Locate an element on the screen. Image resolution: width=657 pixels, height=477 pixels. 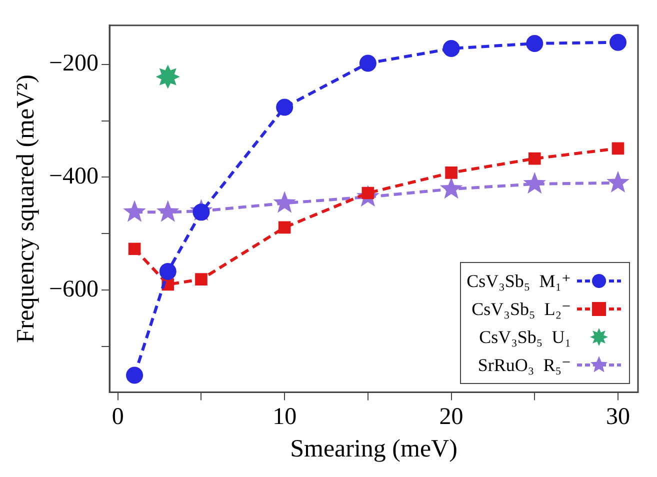
y-tick-label: −200 is located at coordinates (73, 63).